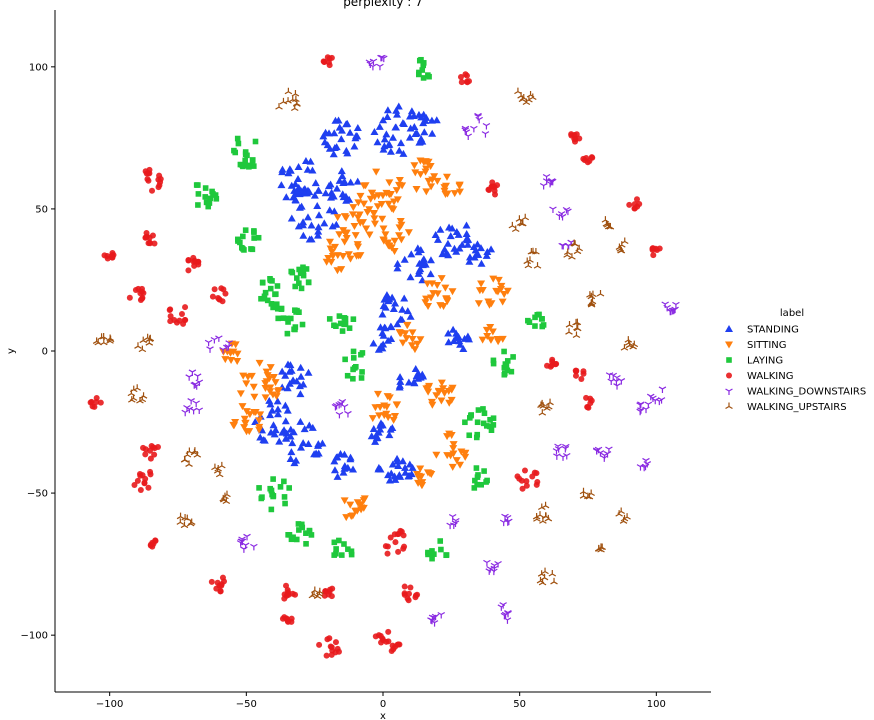 The height and width of the screenshot is (720, 874). I want to click on y-tick-label: −100, so click(34, 636).